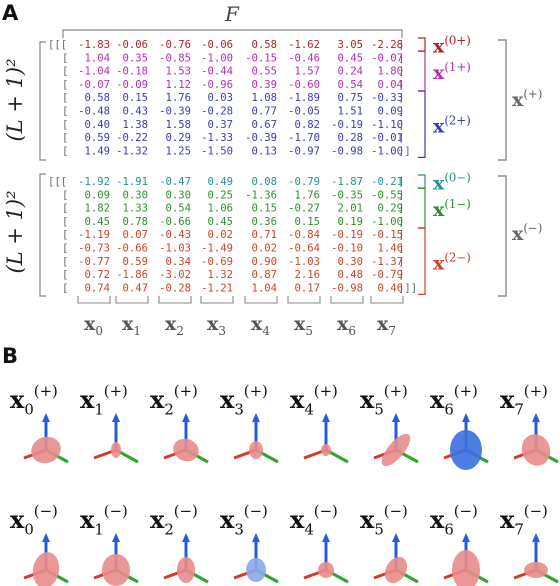  What do you see at coordinates (10, 13) in the screenshot?
I see `panel-a-label: A` at bounding box center [10, 13].